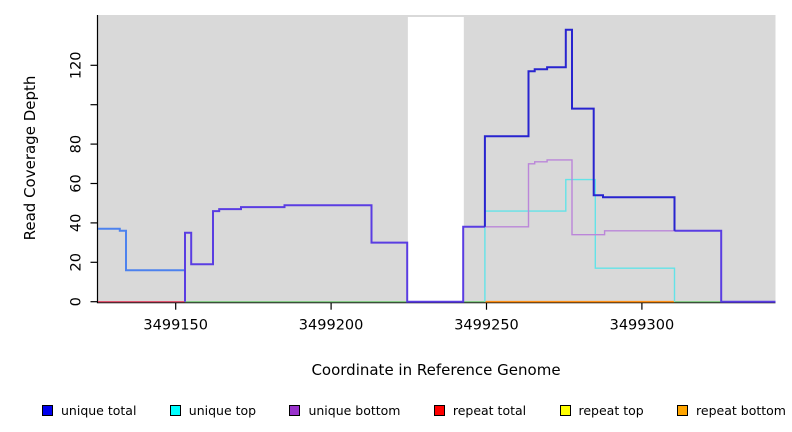  I want to click on chart-line-unique-top-cyan, so click(580, 240).